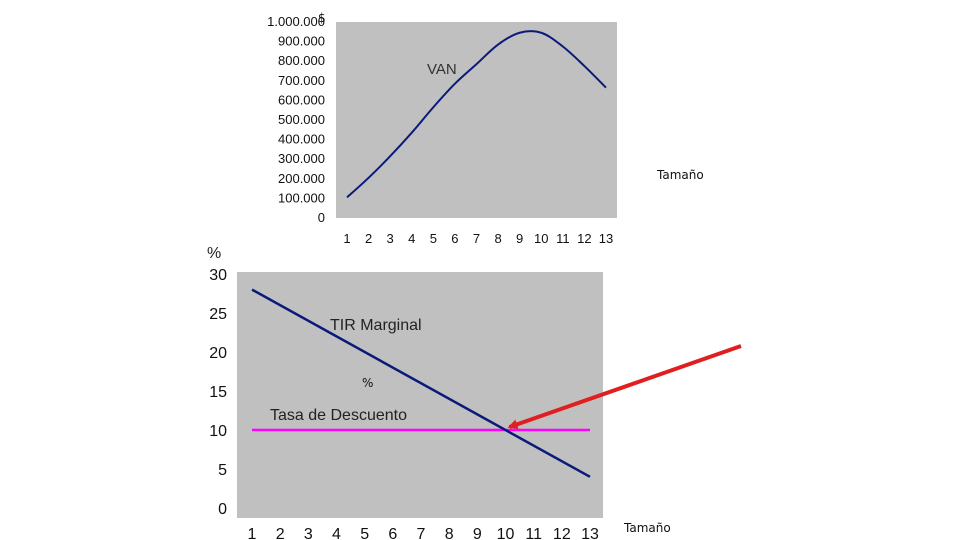 This screenshot has height=540, width=960. What do you see at coordinates (301, 178) in the screenshot?
I see `van-y-tick-label: 200.000` at bounding box center [301, 178].